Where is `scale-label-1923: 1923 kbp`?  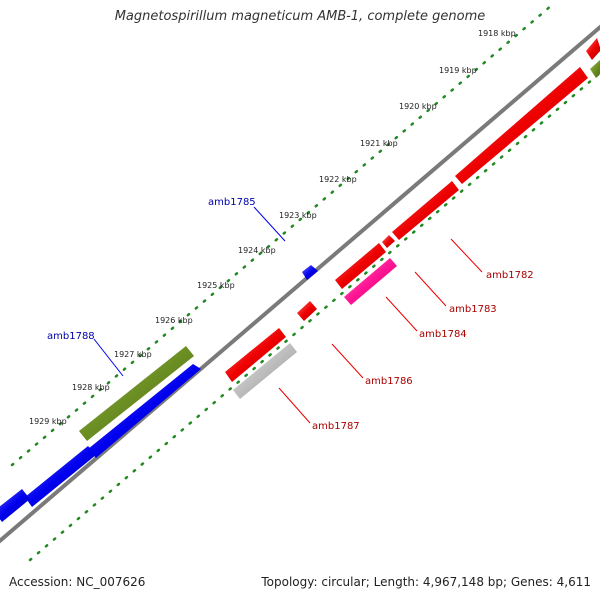
scale-label-1923: 1923 kbp is located at coordinates (298, 215).